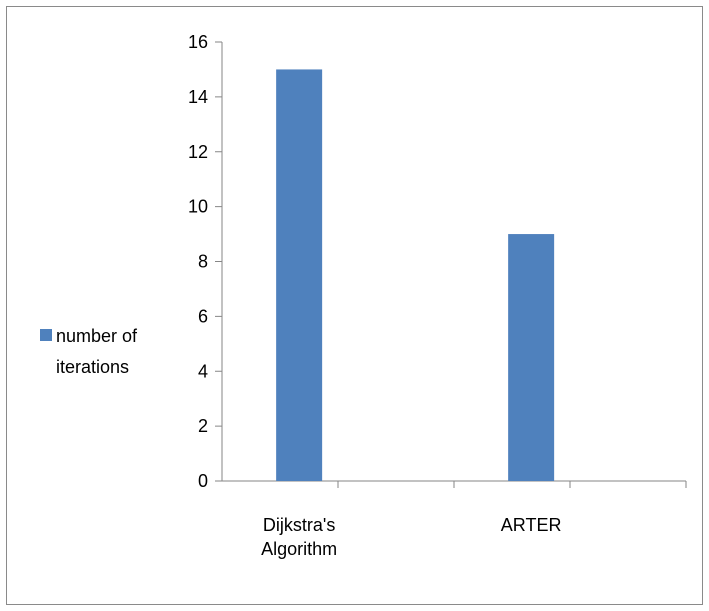  I want to click on y-tick-label: 8, so click(203, 262).